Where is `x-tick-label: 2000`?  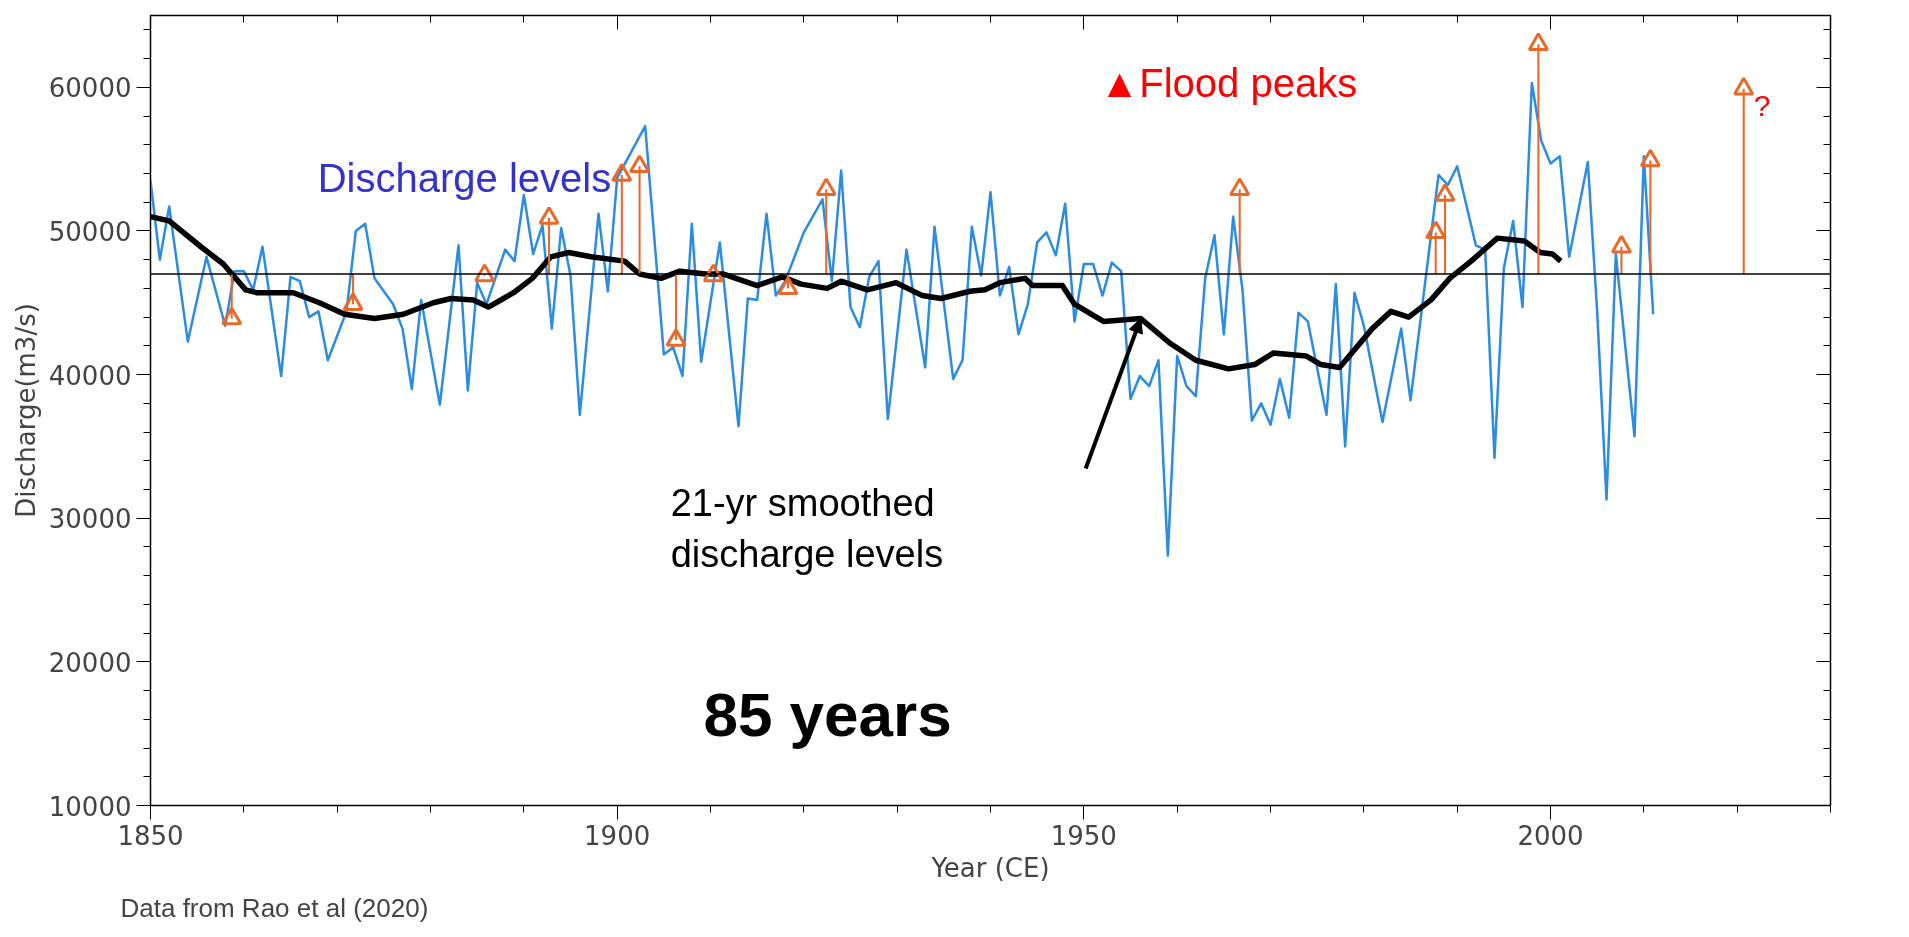
x-tick-label: 2000 is located at coordinates (1550, 835).